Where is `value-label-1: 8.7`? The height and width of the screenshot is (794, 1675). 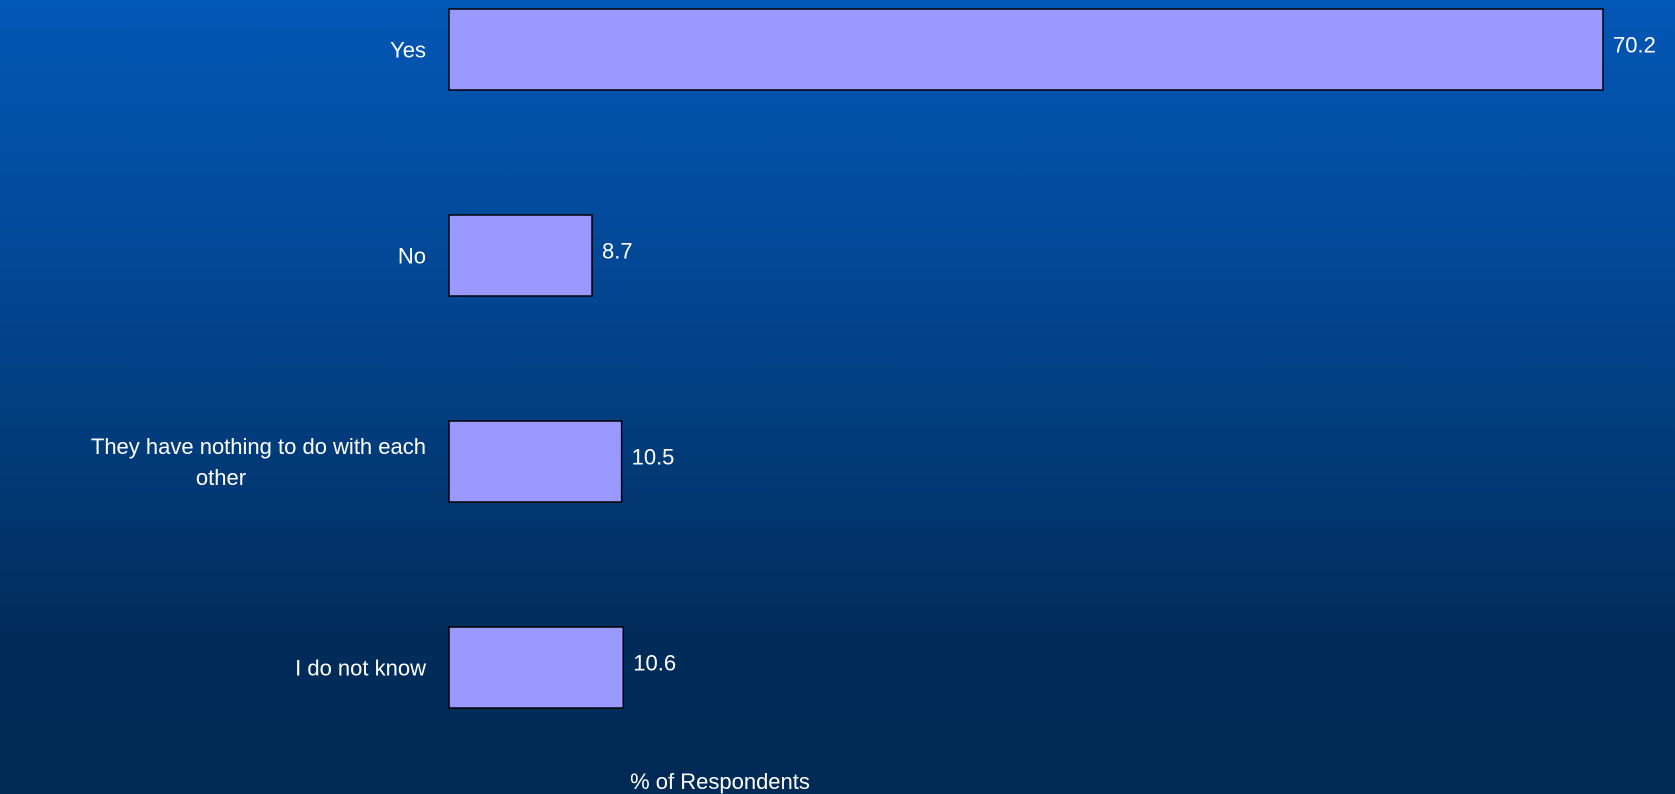
value-label-1: 8.7 is located at coordinates (617, 251).